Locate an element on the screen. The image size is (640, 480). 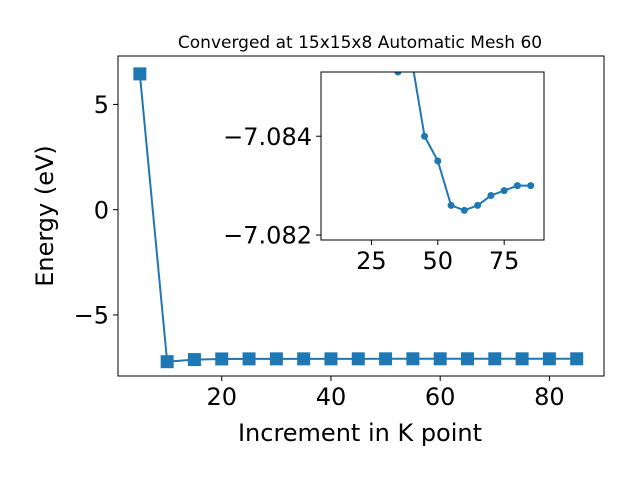
main-x-tick-label: 60 is located at coordinates (440, 397).